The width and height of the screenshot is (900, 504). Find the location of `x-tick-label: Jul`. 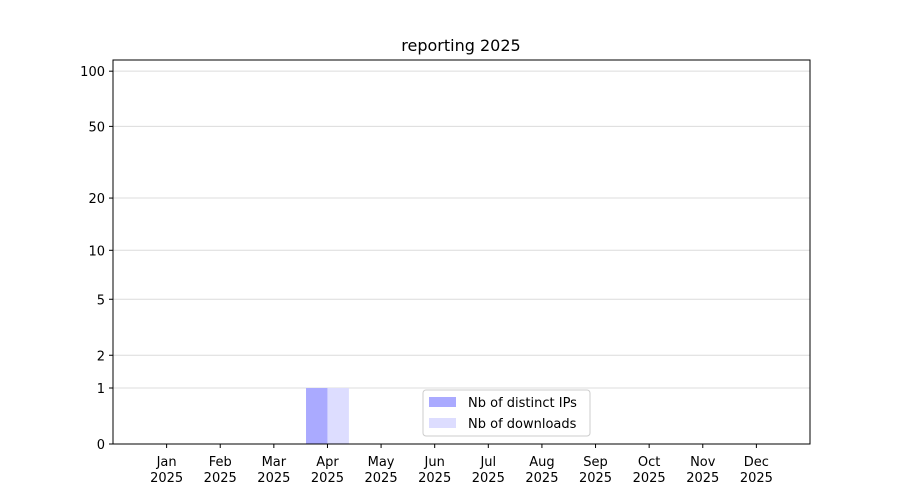

x-tick-label: Jul is located at coordinates (487, 462).